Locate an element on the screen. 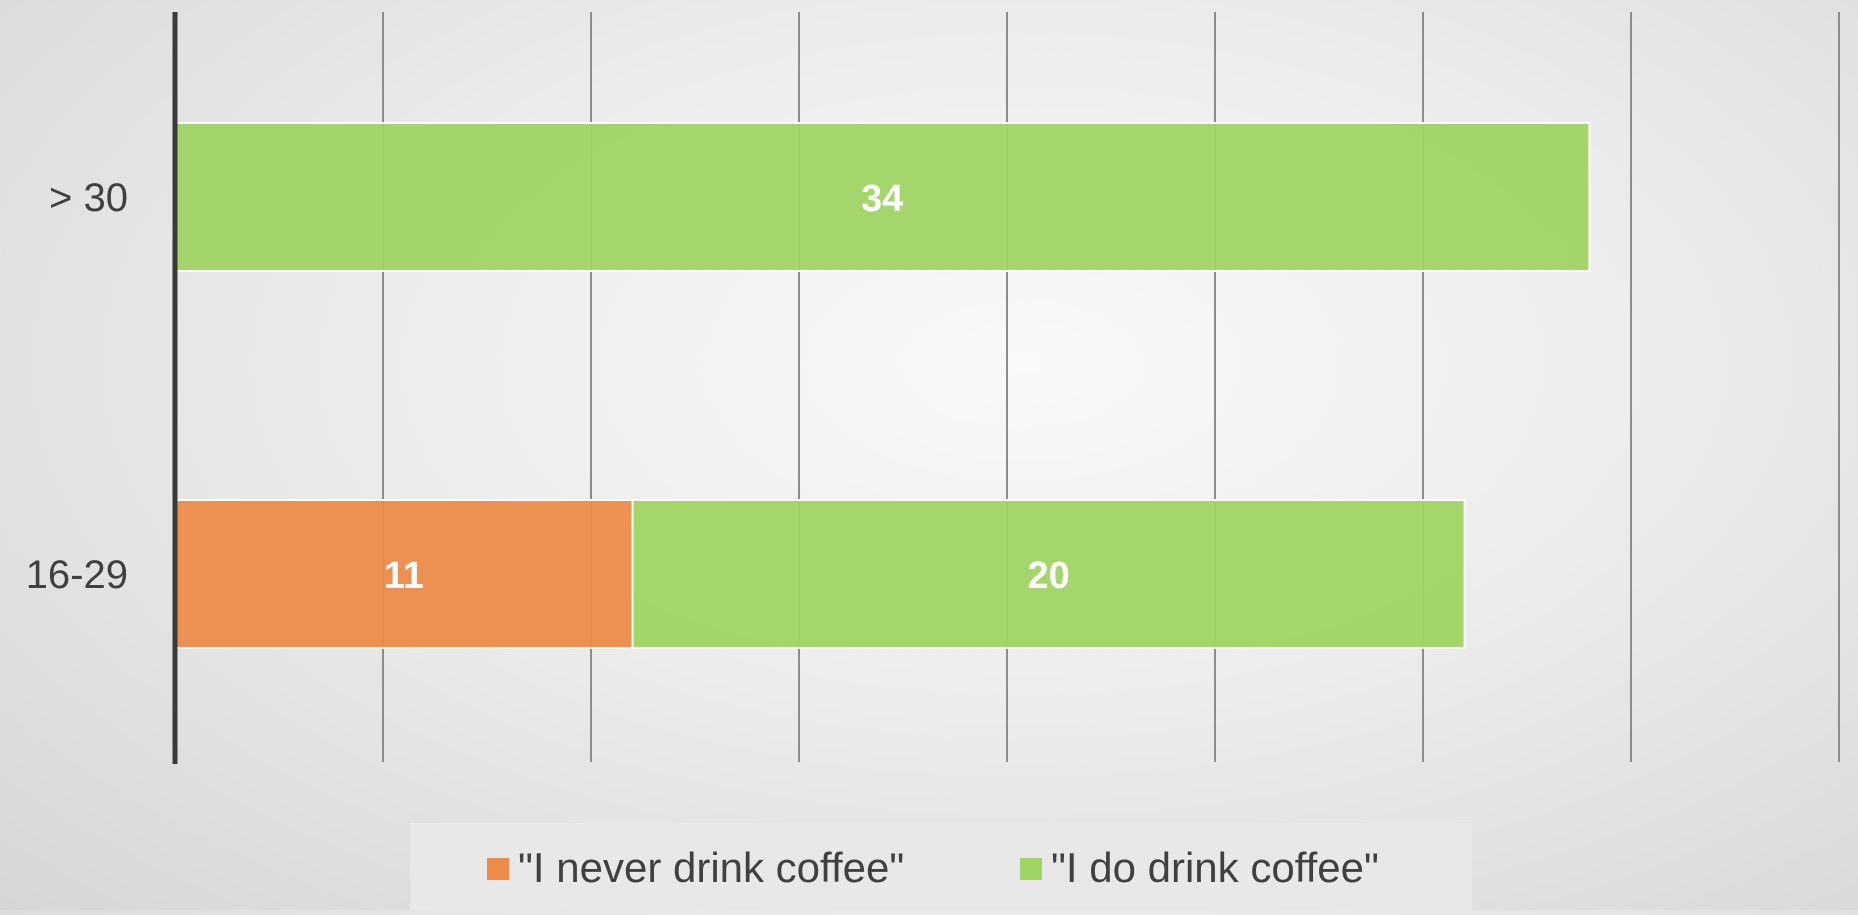 This screenshot has height=915, width=1858. data-label-1-series-0: 11 is located at coordinates (404, 576).